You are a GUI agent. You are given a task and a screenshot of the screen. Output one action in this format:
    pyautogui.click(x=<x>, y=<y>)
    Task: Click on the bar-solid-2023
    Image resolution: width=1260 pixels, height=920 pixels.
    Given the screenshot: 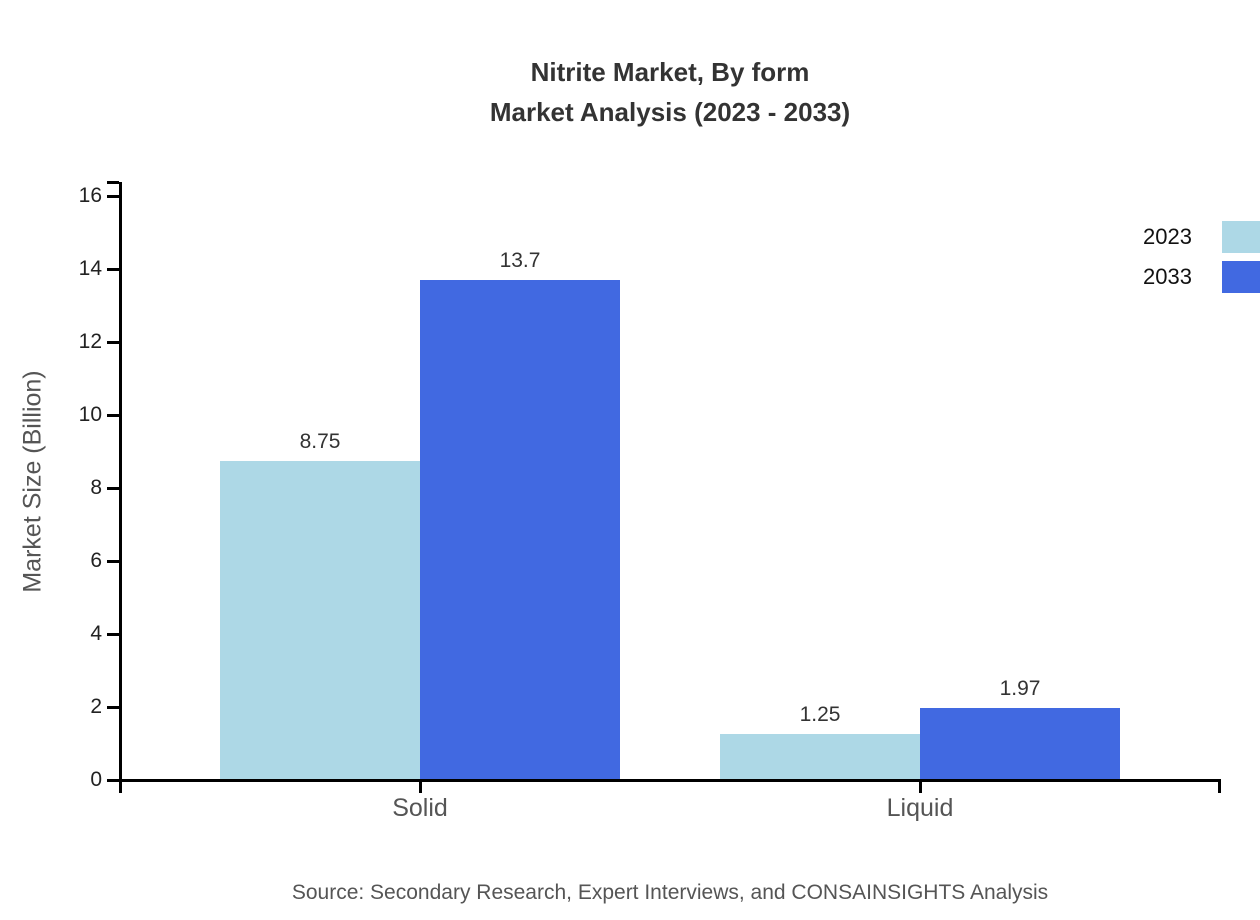 What is the action you would take?
    pyautogui.click(x=320, y=620)
    